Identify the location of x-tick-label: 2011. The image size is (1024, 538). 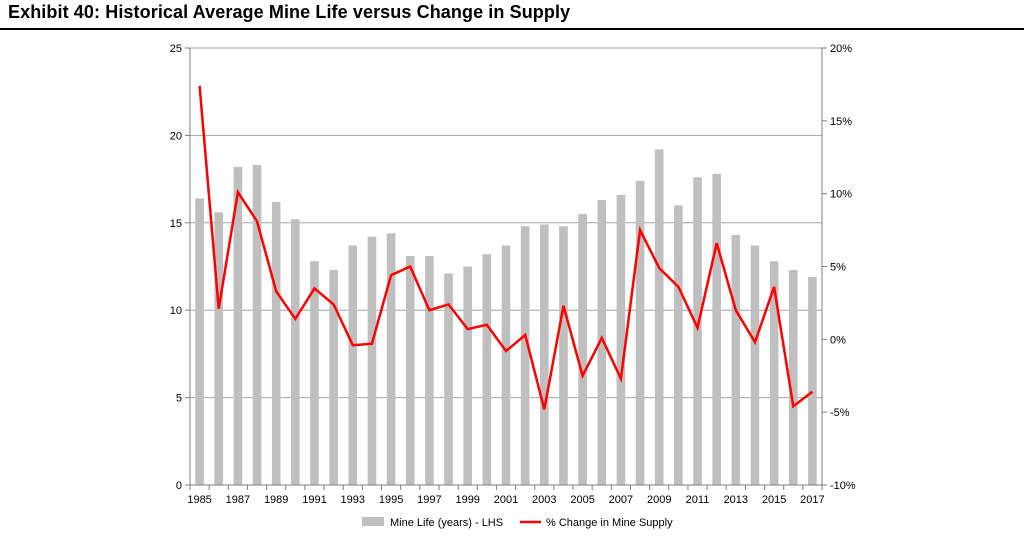
(698, 500).